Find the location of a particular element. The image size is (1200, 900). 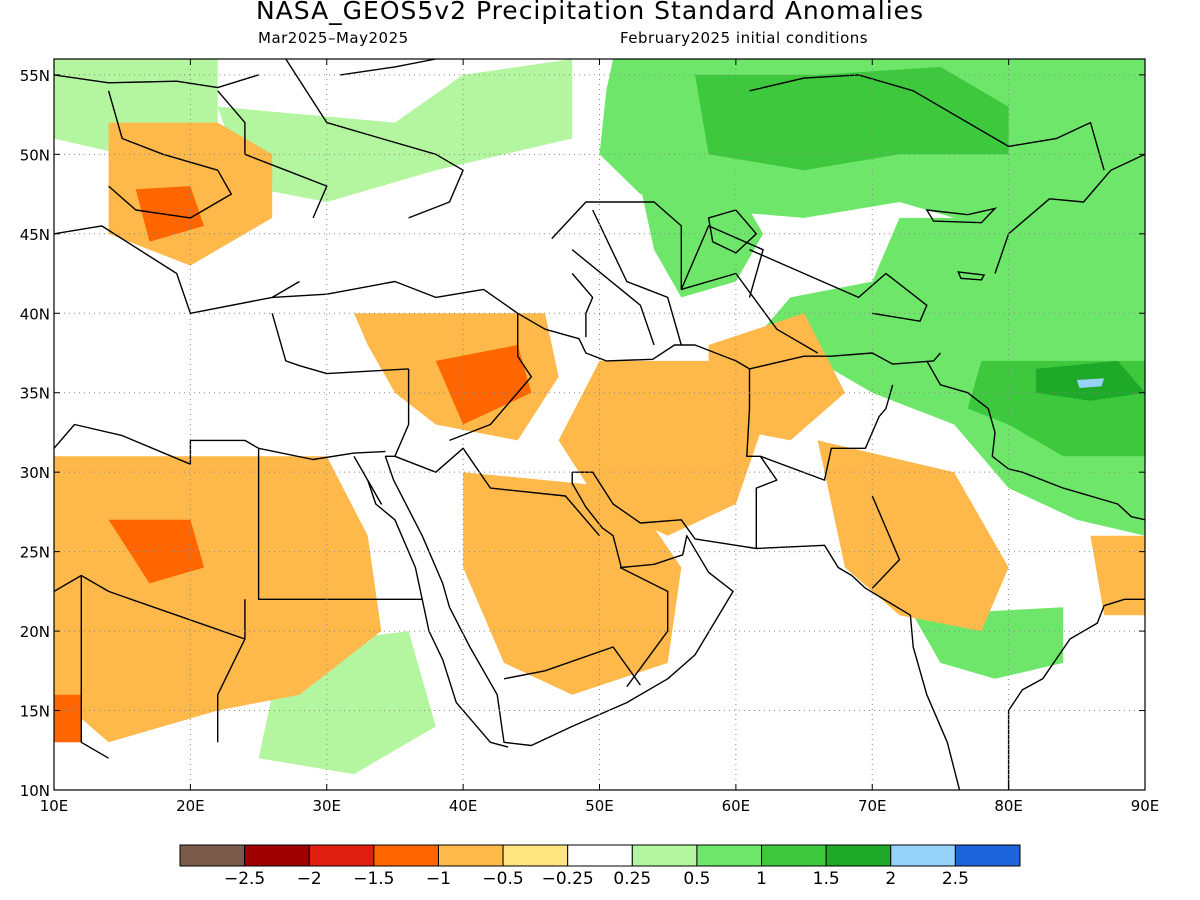

lat-tick-label: 35N is located at coordinates (35, 394).